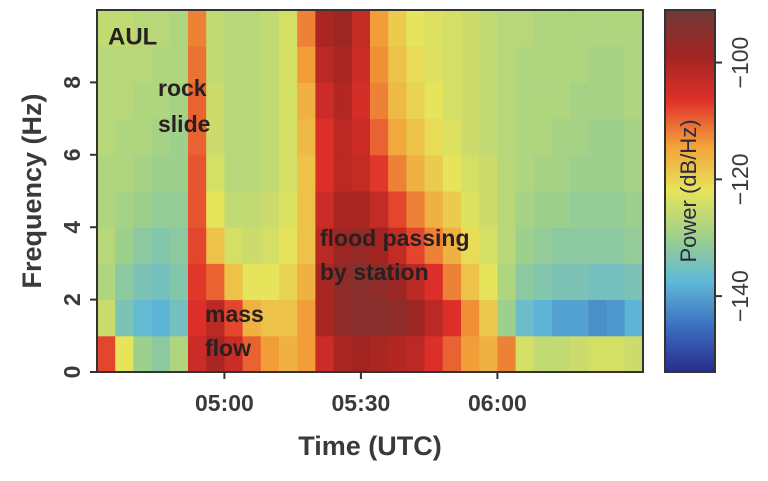 The height and width of the screenshot is (481, 768). I want to click on colorbar-label: Power (dB/Hz), so click(688, 190).